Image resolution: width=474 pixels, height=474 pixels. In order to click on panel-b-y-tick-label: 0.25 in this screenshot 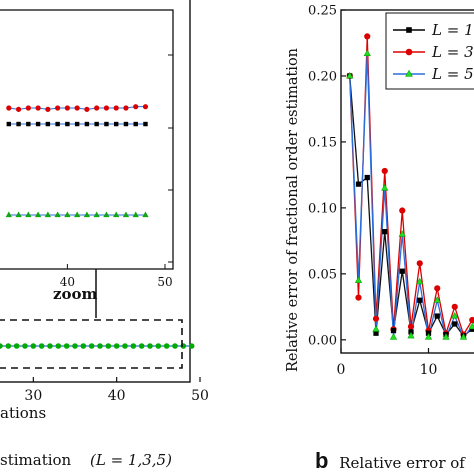, I will do `click(322, 11)`.